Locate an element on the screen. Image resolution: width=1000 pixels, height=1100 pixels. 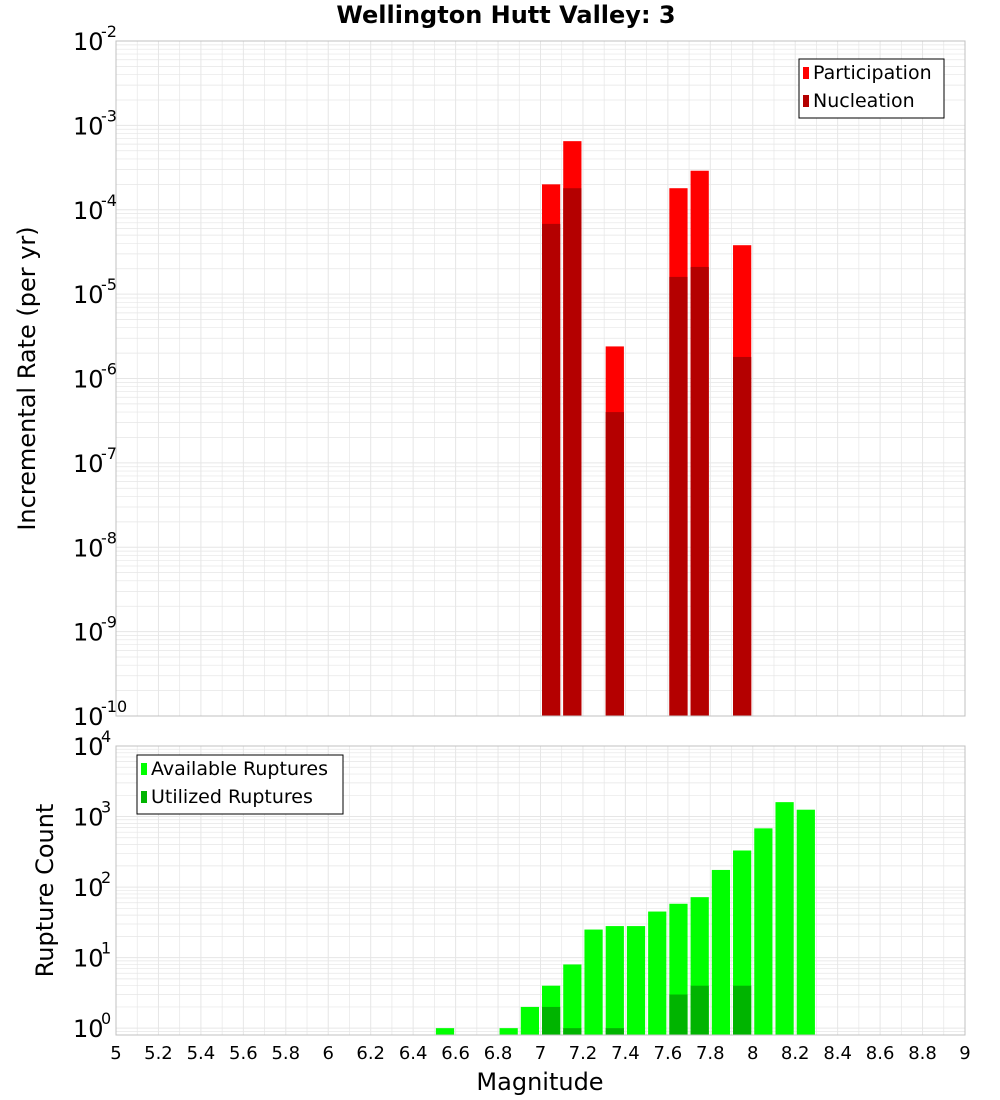
x-tick-label: 8.6 is located at coordinates (880, 1053).